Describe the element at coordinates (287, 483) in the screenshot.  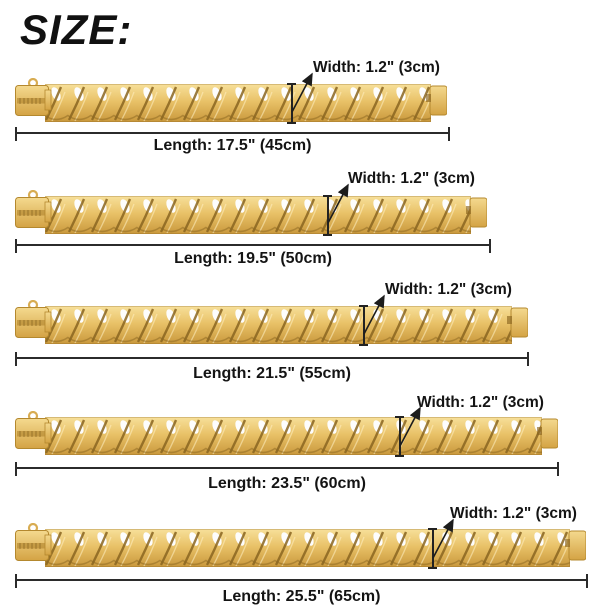
I see `length-label: Length: 23.5" (60cm)` at that location.